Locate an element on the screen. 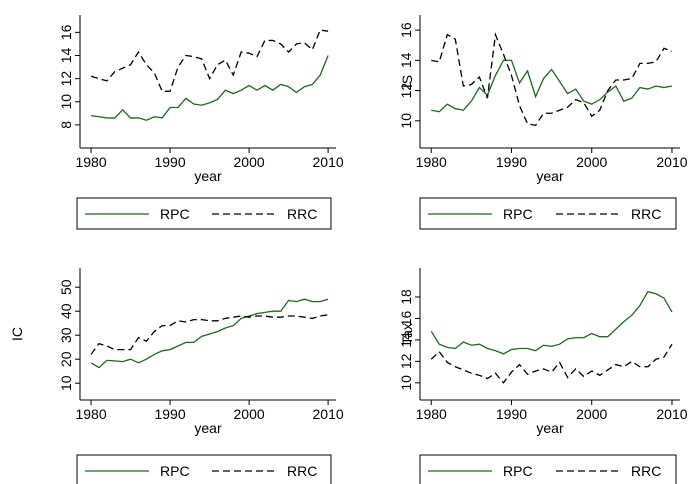 The height and width of the screenshot is (484, 696). y-tick-label: 30 is located at coordinates (66, 335).